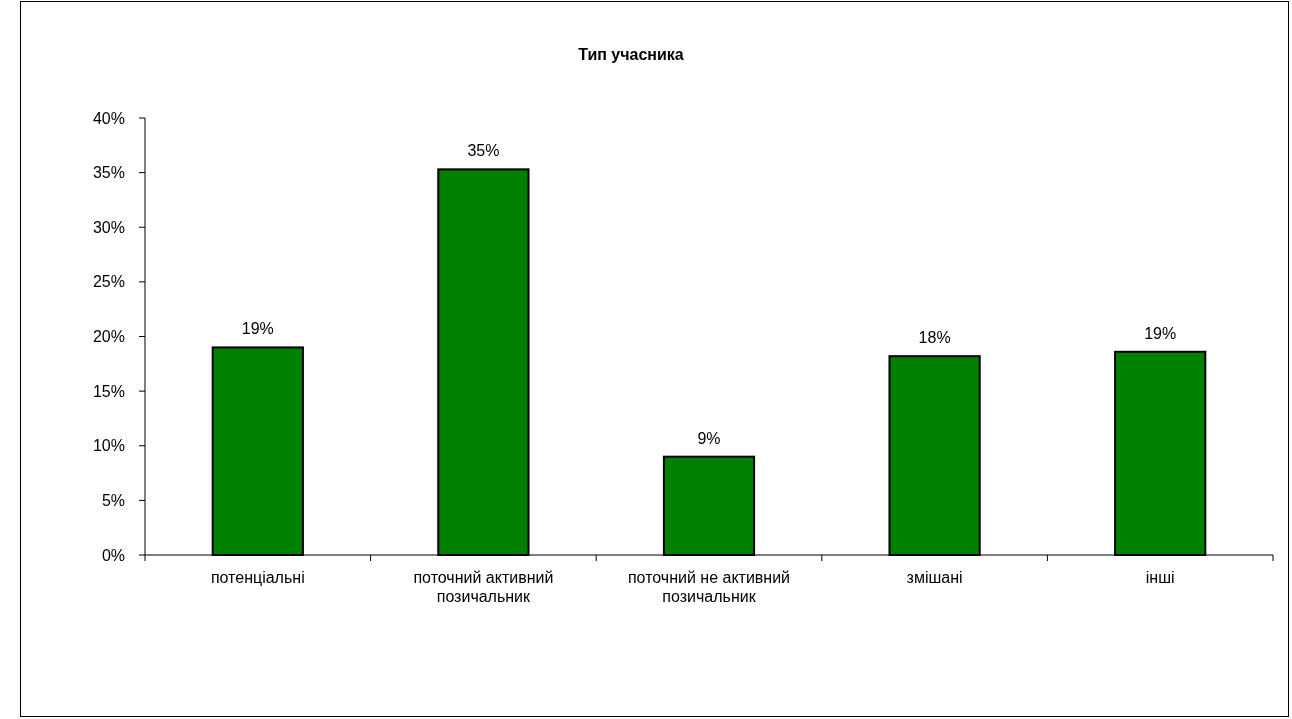 The width and height of the screenshot is (1292, 719). What do you see at coordinates (483, 587) in the screenshot?
I see `x-tick-label: поточний активний позичальник` at bounding box center [483, 587].